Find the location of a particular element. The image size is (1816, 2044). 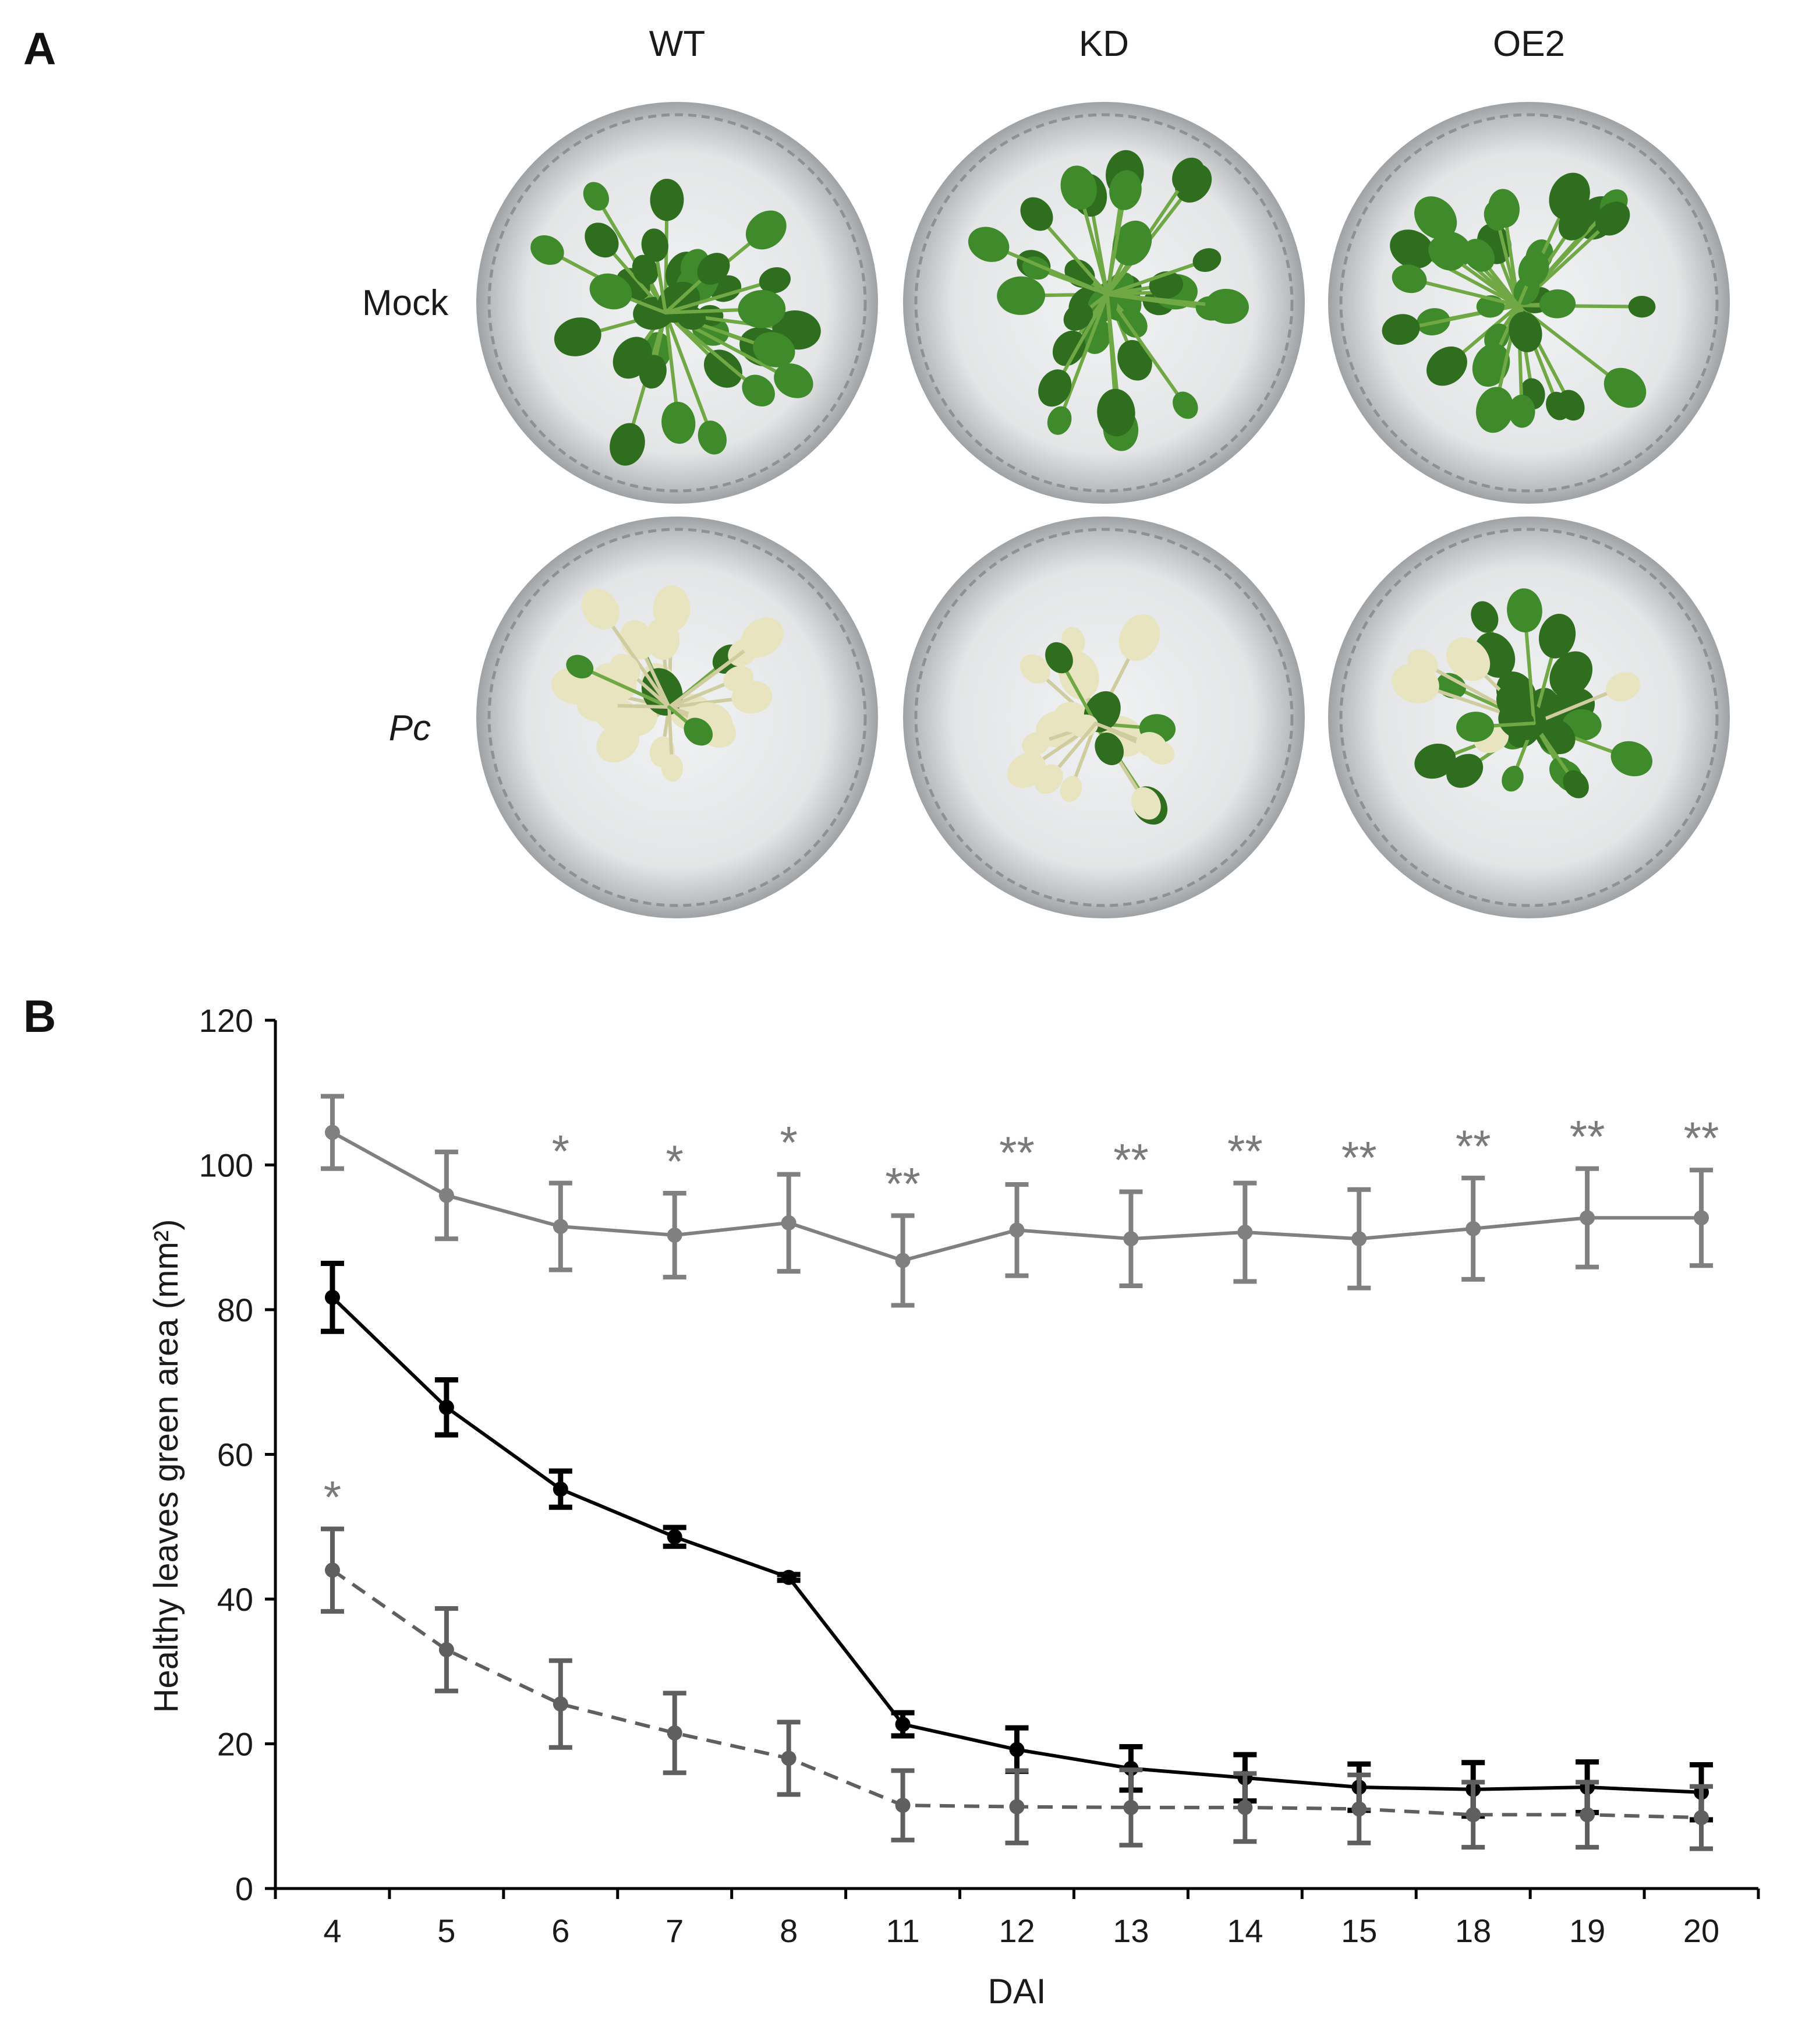

series-1: * * ***** ** ** ** ** ** ** is located at coordinates (1019, 1201).